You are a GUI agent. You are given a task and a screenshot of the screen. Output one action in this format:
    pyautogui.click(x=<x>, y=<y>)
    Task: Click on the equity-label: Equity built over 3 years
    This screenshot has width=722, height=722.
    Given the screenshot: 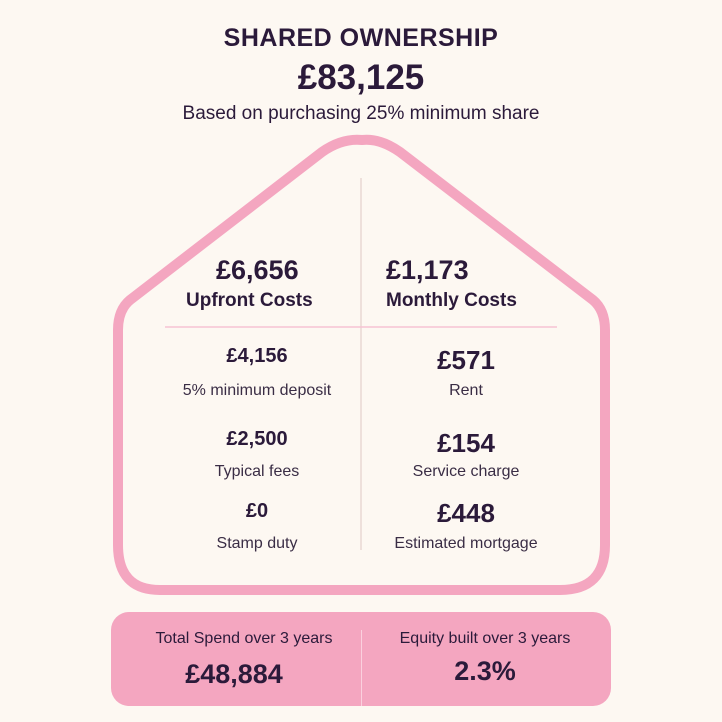 What is the action you would take?
    pyautogui.click(x=485, y=638)
    